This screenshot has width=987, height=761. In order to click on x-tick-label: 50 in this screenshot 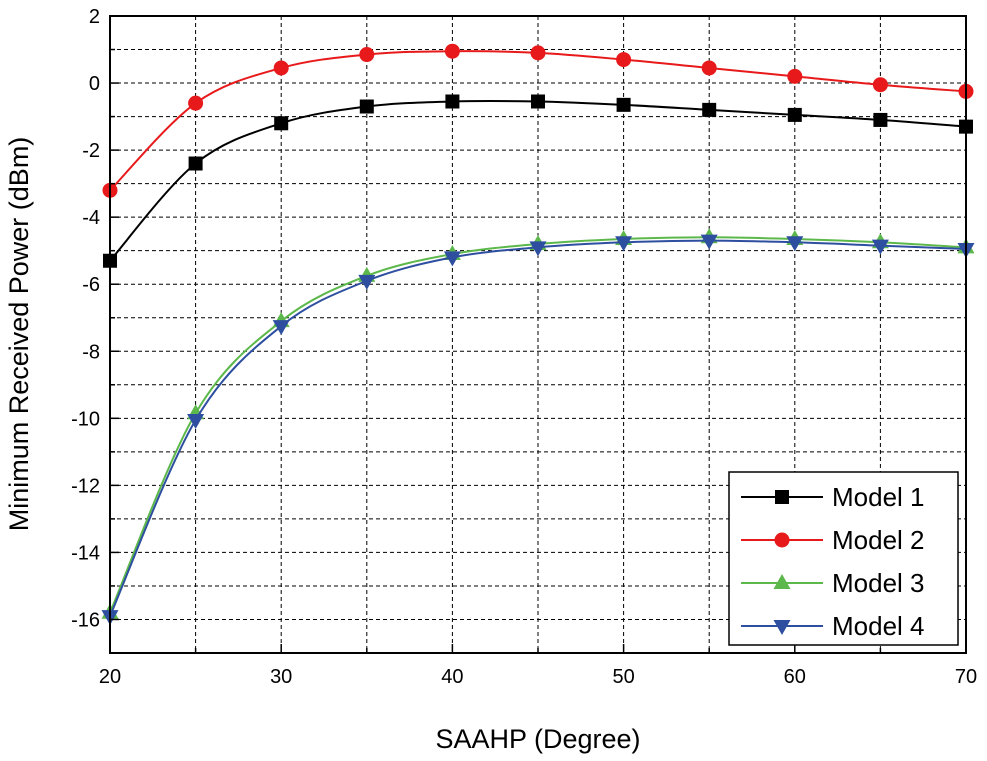, I will do `click(623, 677)`.